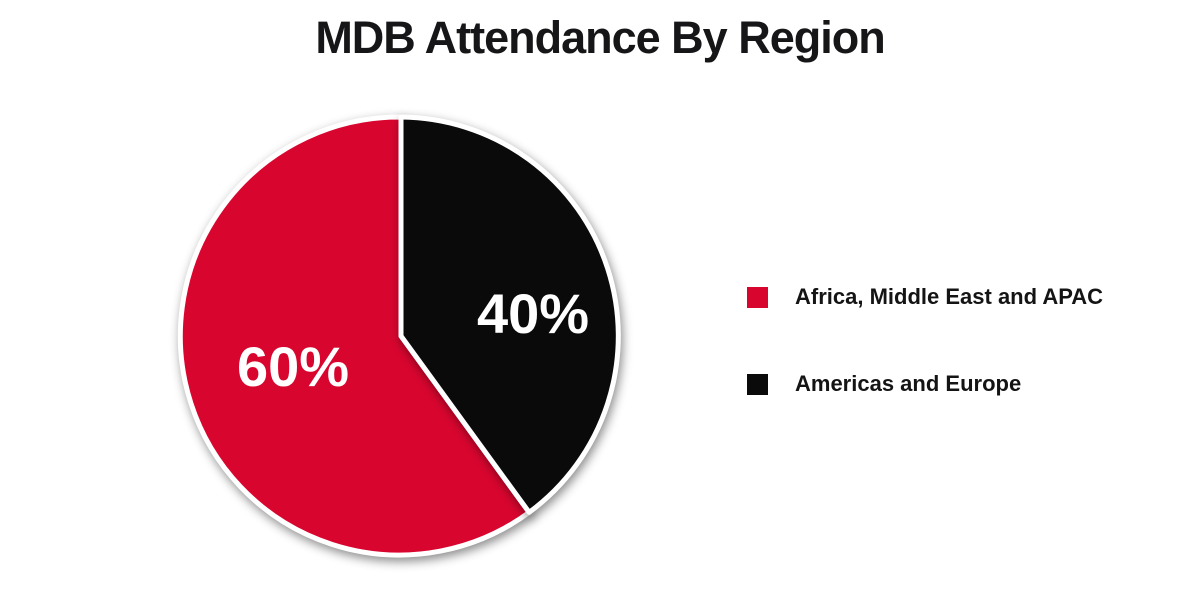 Image resolution: width=1200 pixels, height=600 pixels. What do you see at coordinates (533, 313) in the screenshot?
I see `slice-value-label-black: 40%` at bounding box center [533, 313].